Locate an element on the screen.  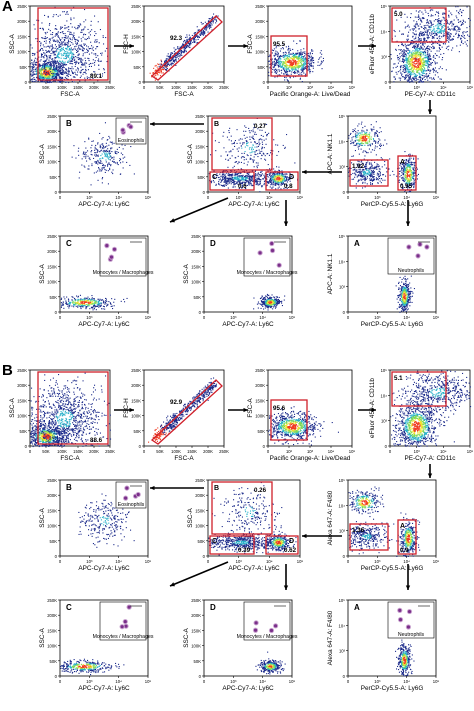
x-axis-label: Pacific Orange-A: Live/Dead is located at coordinates (310, 94).